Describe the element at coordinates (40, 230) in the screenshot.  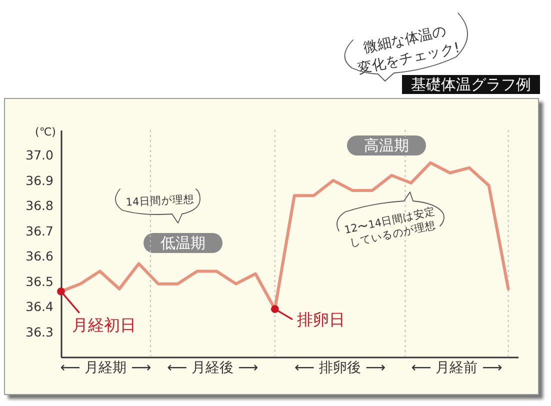
I see `y-tick-label: 36.7` at that location.